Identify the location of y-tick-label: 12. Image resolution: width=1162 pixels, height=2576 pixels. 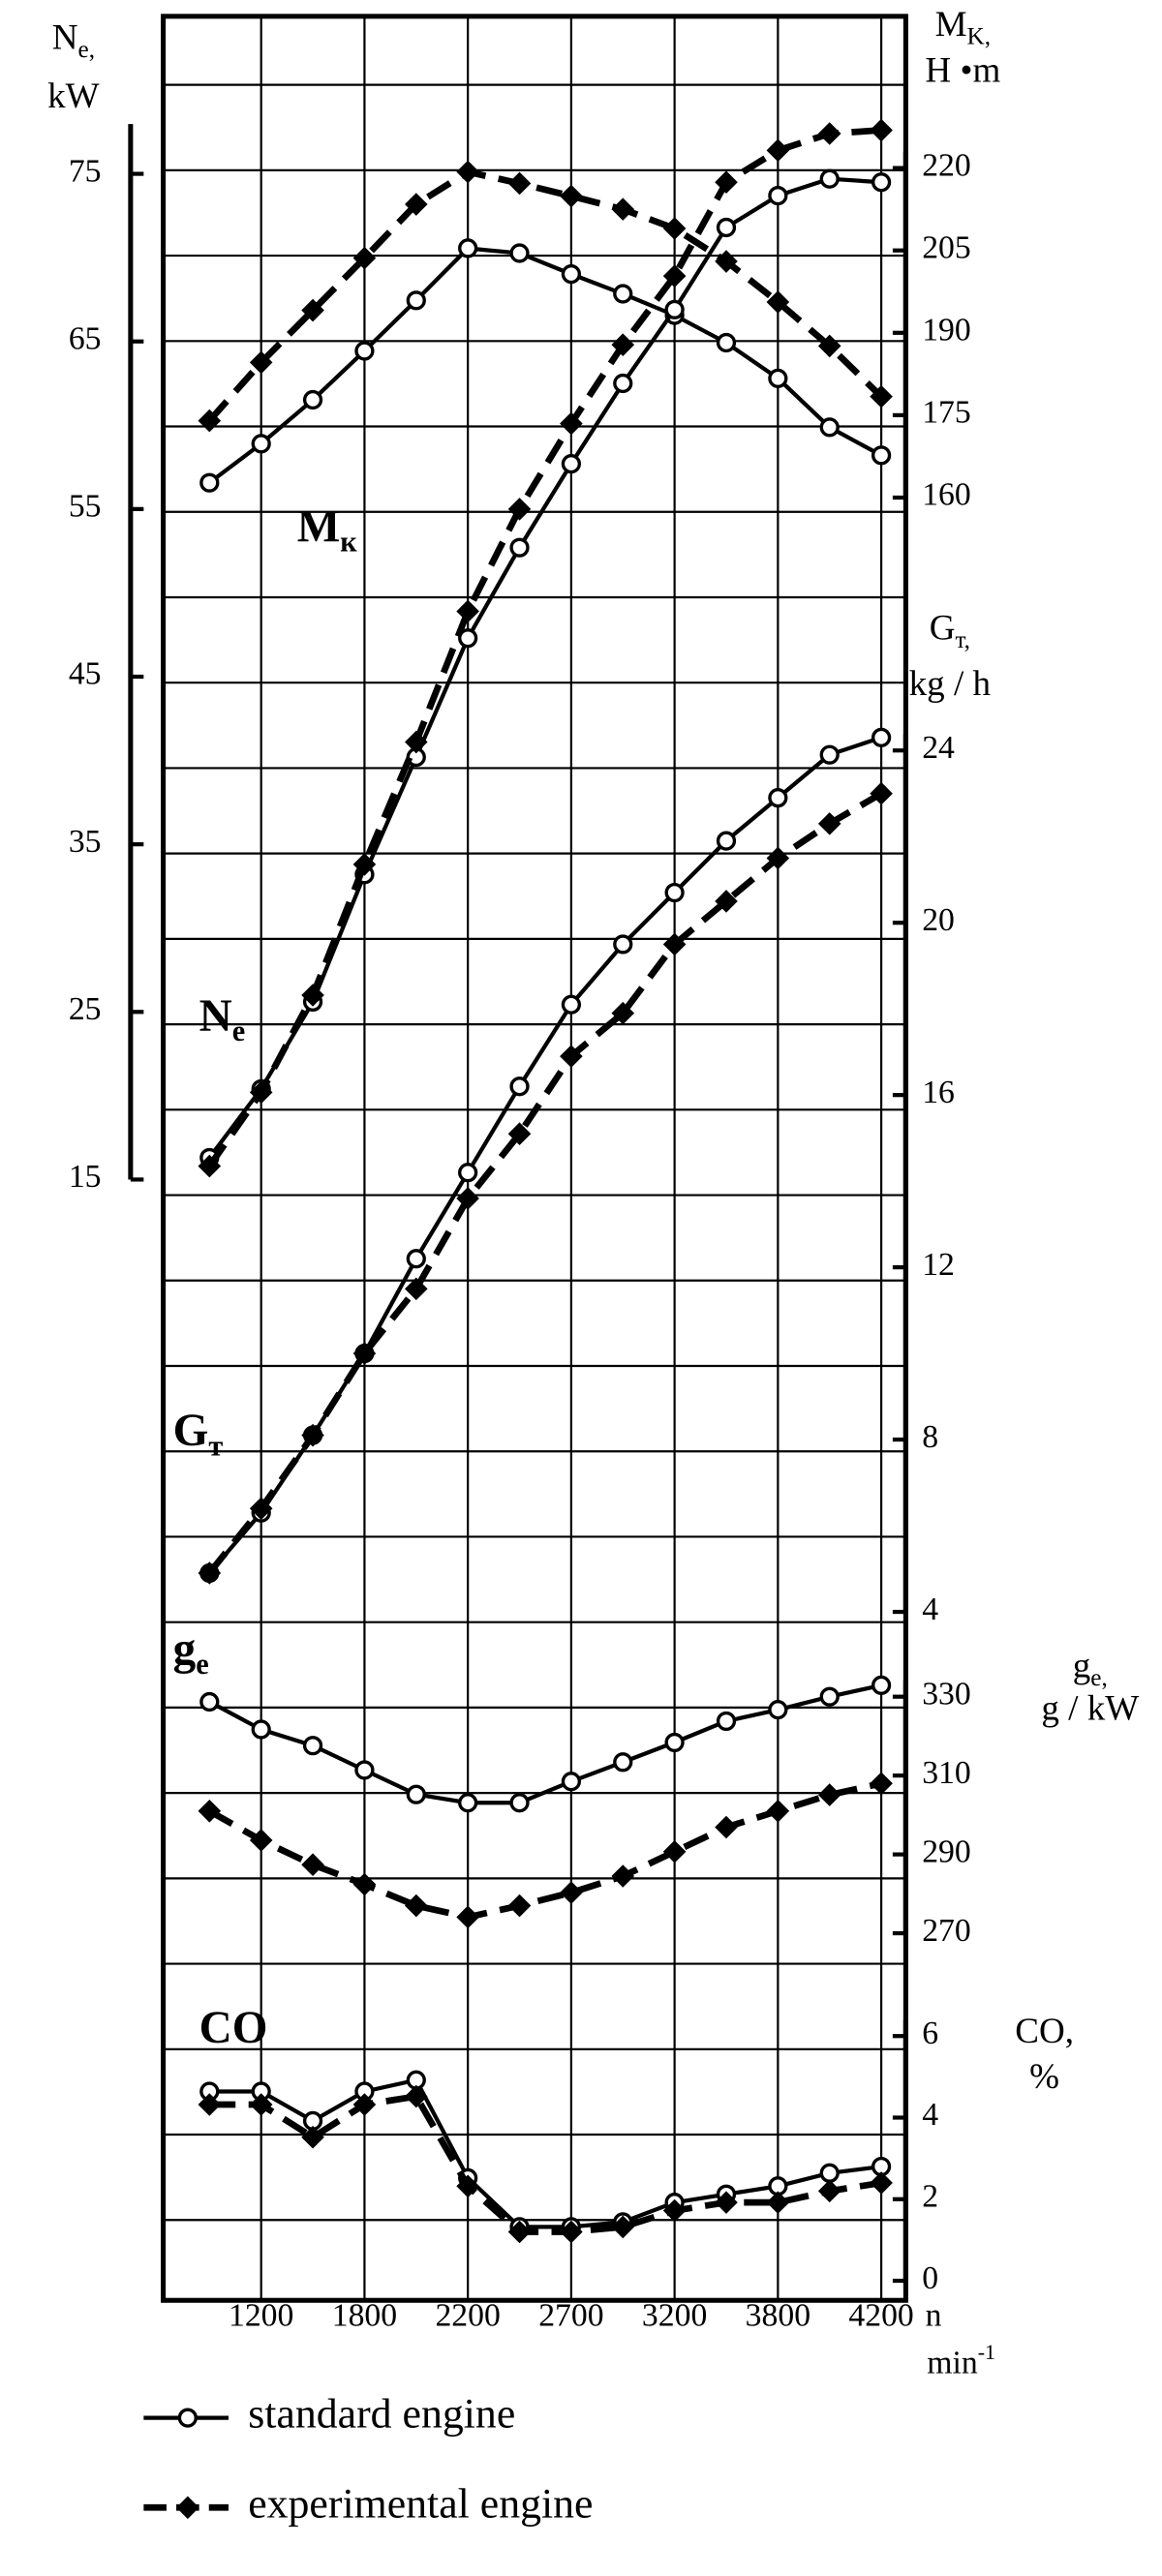
(939, 1265).